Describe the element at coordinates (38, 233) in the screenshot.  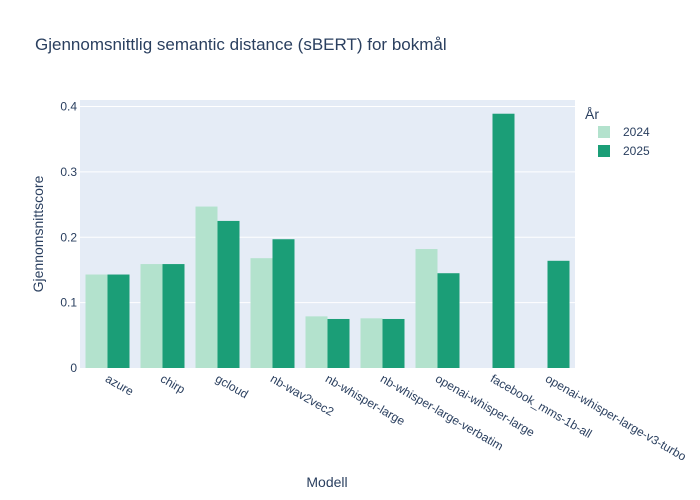
I see `y-axis-title: Gjennomsnittscore` at that location.